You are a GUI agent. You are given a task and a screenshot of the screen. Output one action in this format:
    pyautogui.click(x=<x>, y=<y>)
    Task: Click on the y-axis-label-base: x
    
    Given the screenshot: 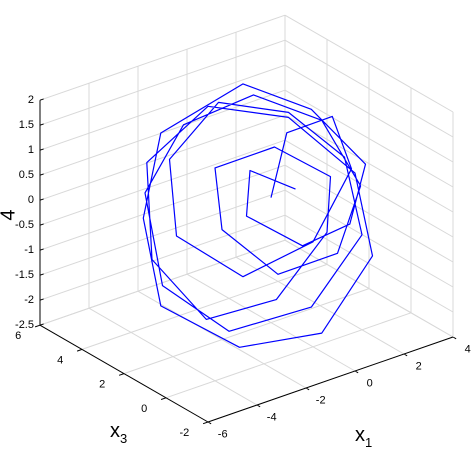 What is the action you would take?
    pyautogui.click(x=115, y=431)
    